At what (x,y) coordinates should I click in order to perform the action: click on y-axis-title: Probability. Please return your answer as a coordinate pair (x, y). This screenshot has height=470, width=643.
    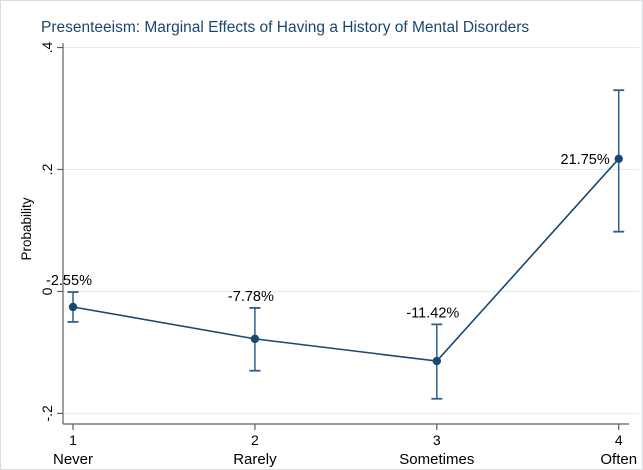
    Looking at the image, I should click on (26, 228).